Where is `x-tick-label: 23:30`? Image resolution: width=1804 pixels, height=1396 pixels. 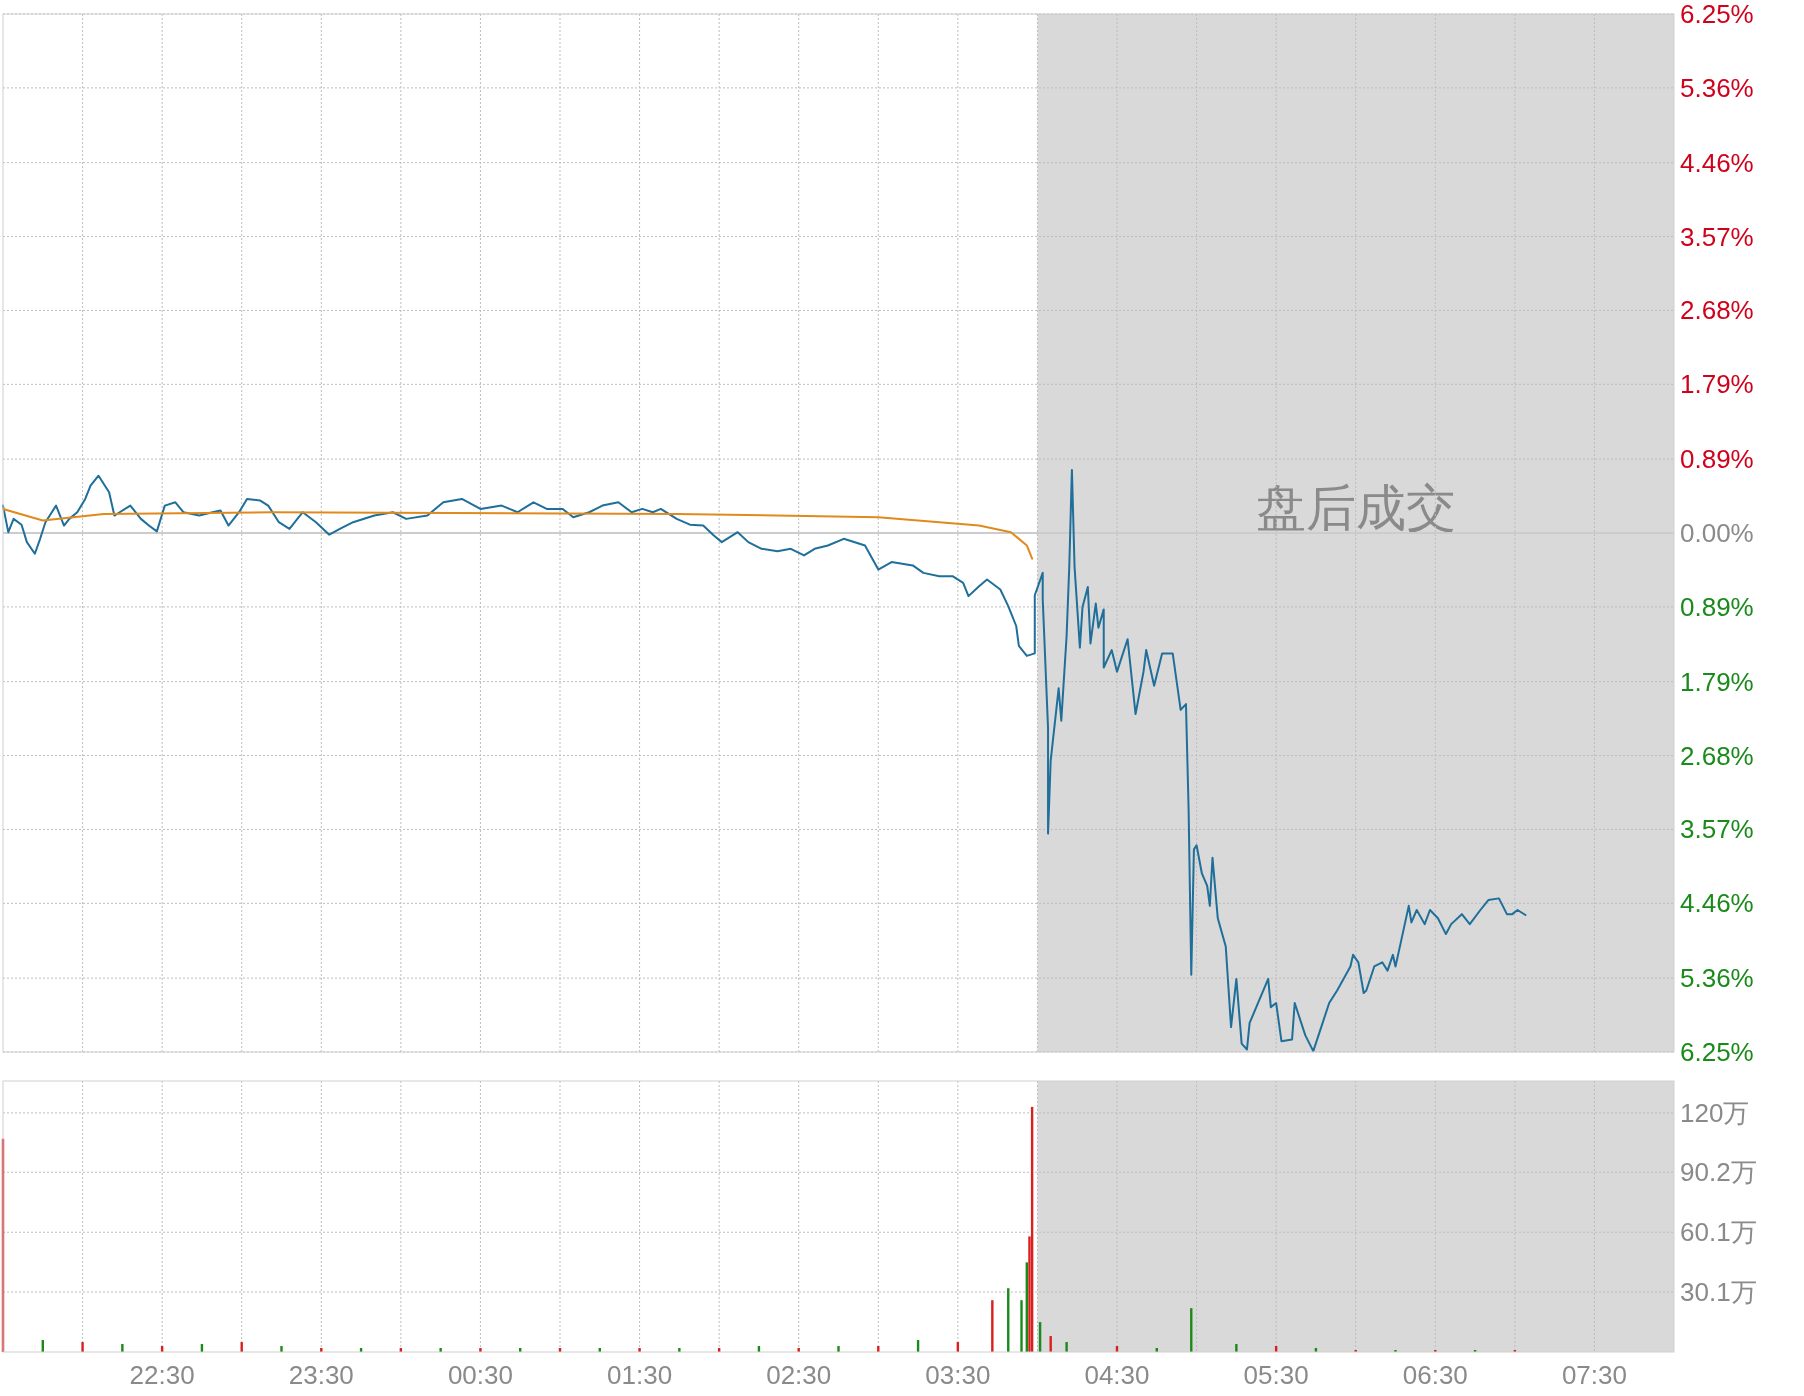
x-tick-label: 23:30 is located at coordinates (321, 1375).